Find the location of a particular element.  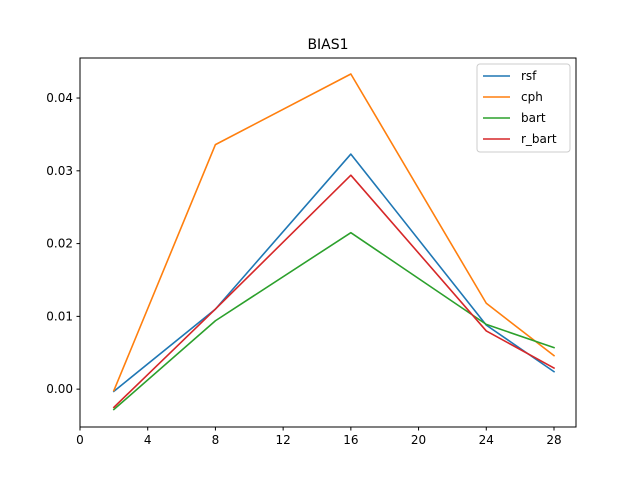

legend: rsf cph bart r_bart is located at coordinates (523, 108).